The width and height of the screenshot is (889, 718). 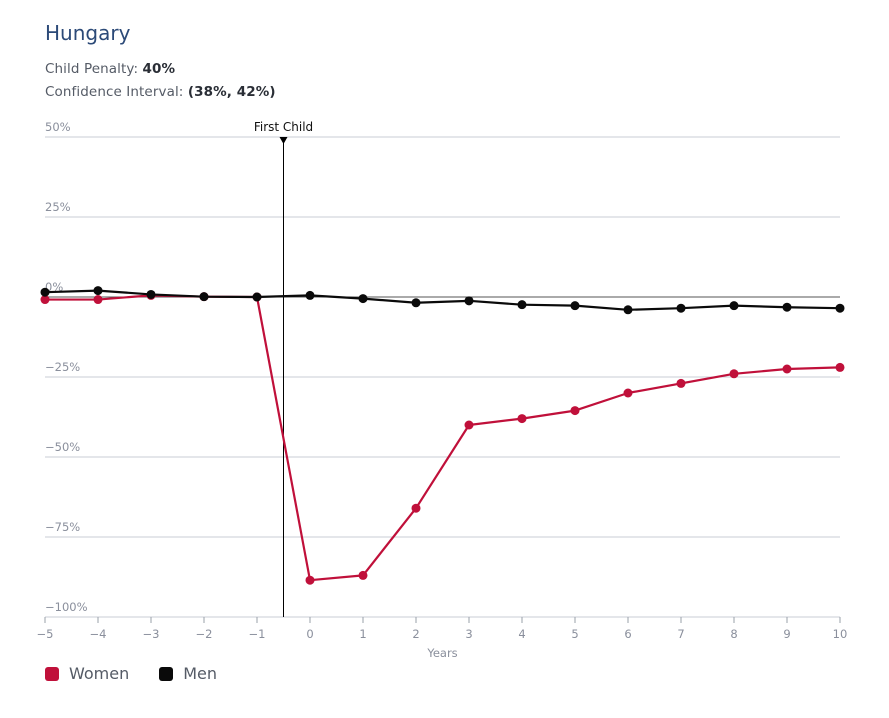 What do you see at coordinates (680, 634) in the screenshot?
I see `x-tick-label: 7` at bounding box center [680, 634].